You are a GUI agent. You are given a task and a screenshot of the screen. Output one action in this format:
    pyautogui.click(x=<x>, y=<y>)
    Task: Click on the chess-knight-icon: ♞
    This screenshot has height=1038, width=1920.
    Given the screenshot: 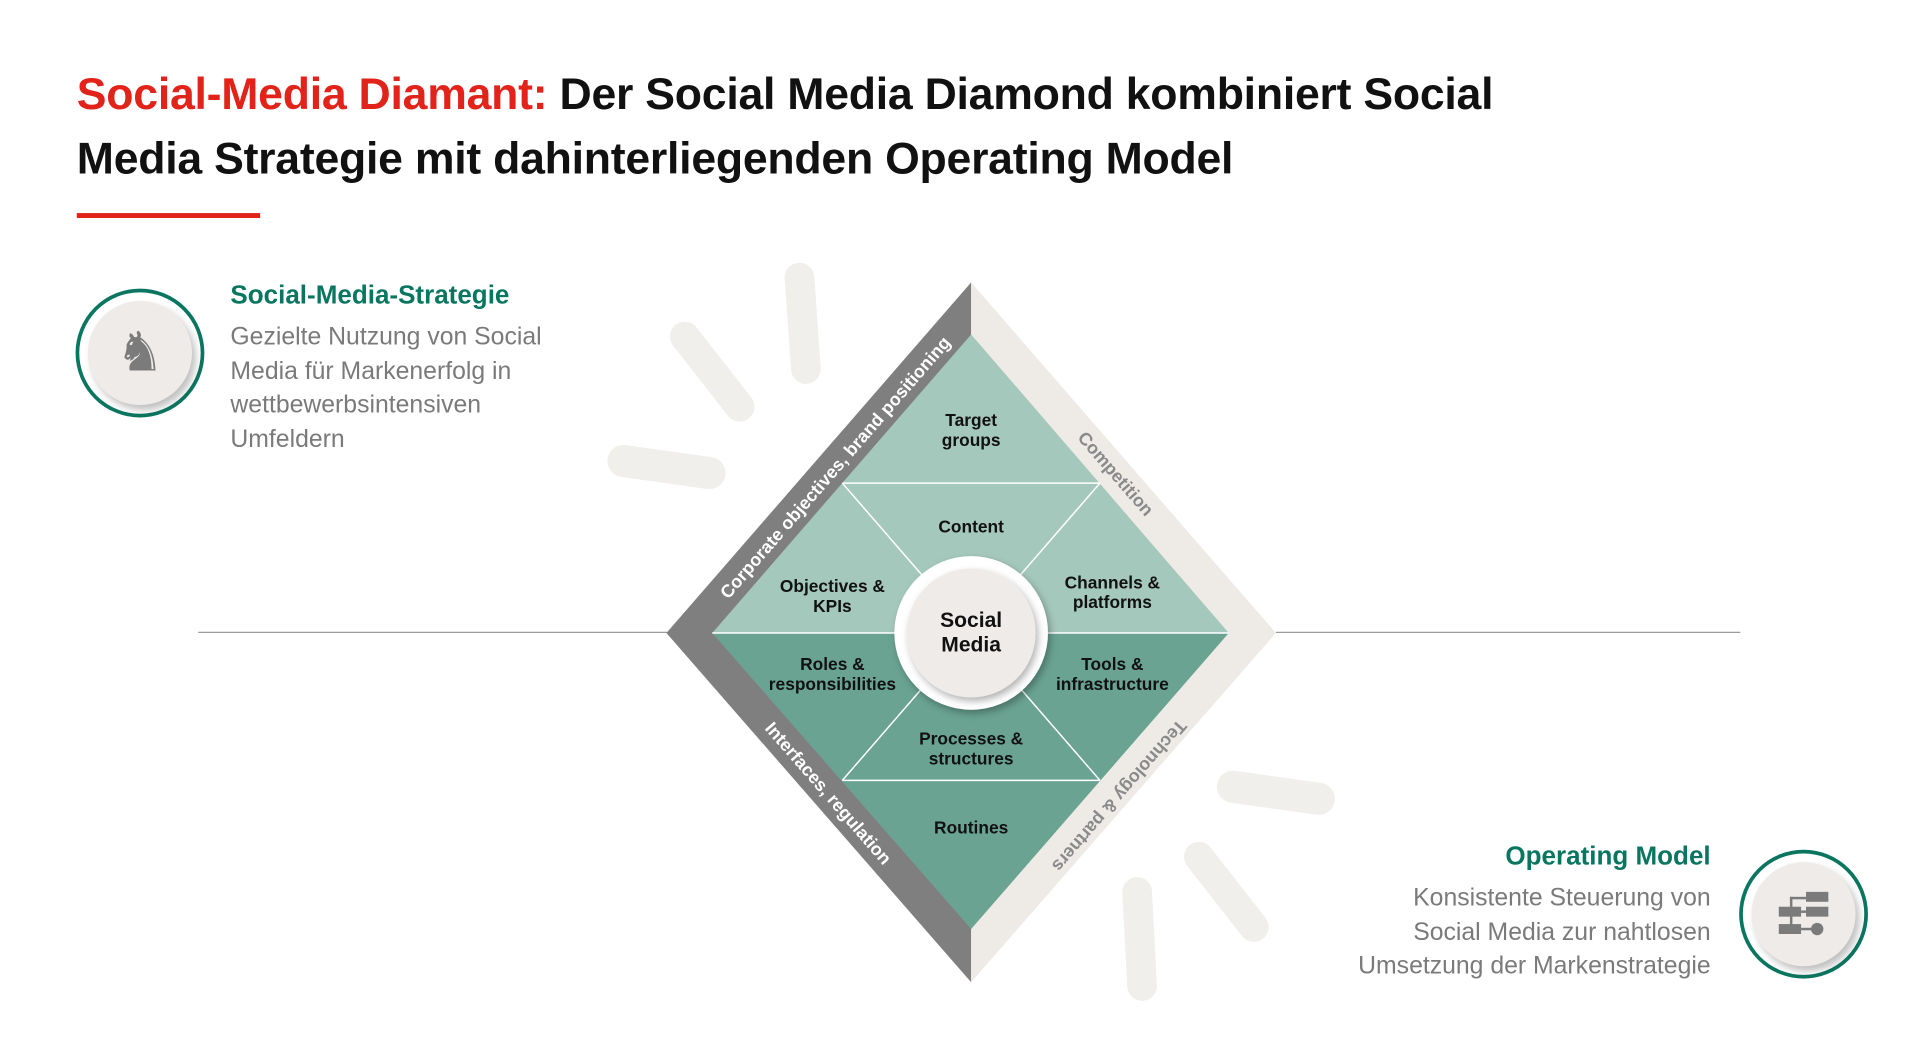 What is the action you would take?
    pyautogui.click(x=140, y=352)
    